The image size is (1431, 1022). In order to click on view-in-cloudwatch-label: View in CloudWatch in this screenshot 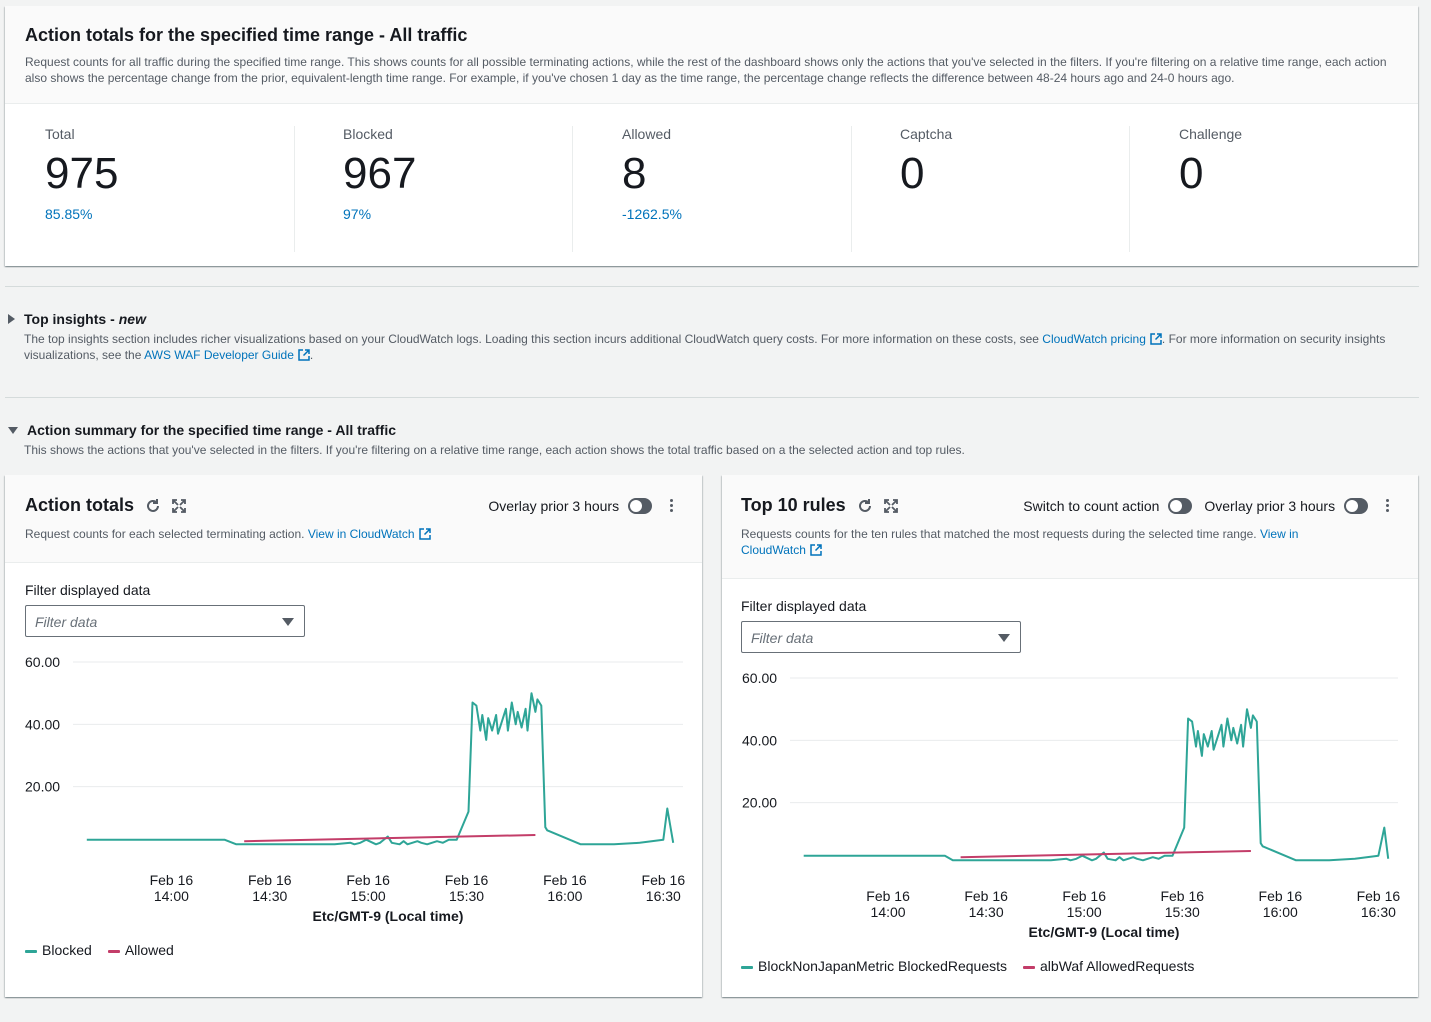, I will do `click(361, 534)`.